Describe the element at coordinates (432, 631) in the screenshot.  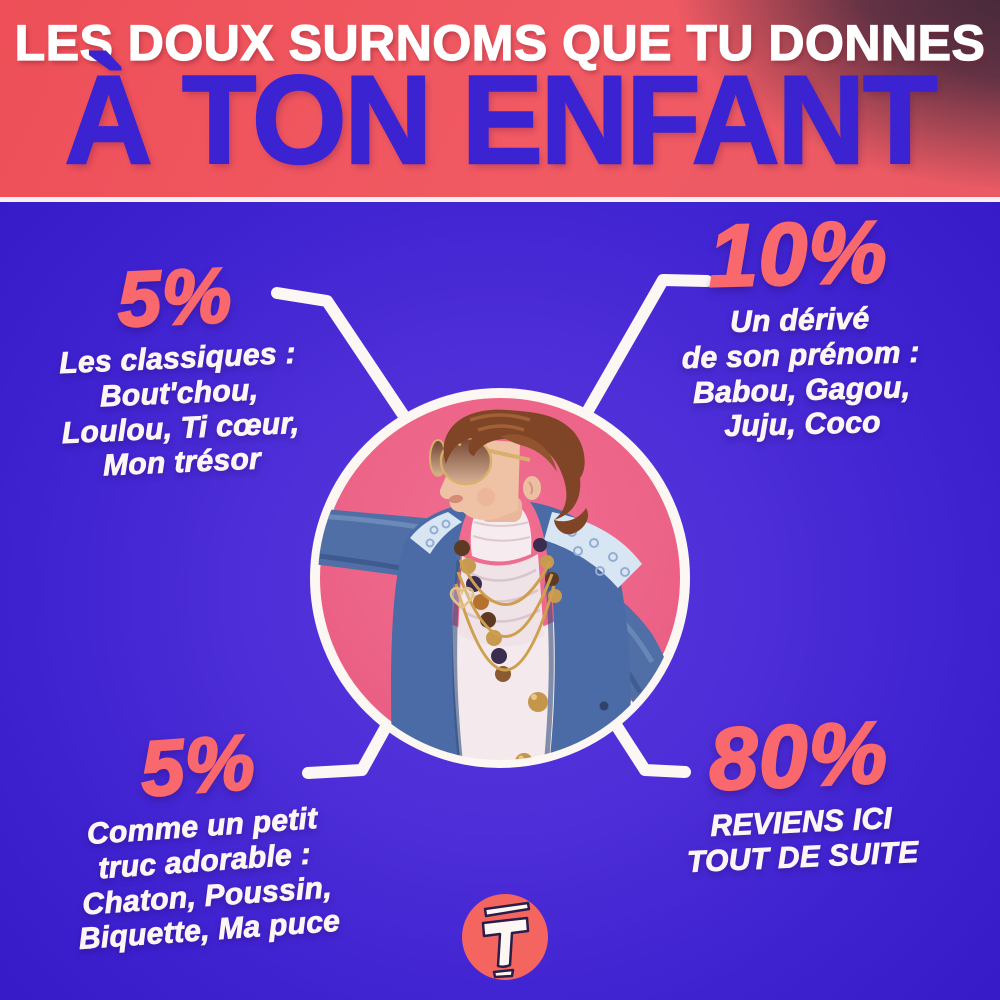
I see `jacket-left-panel` at that location.